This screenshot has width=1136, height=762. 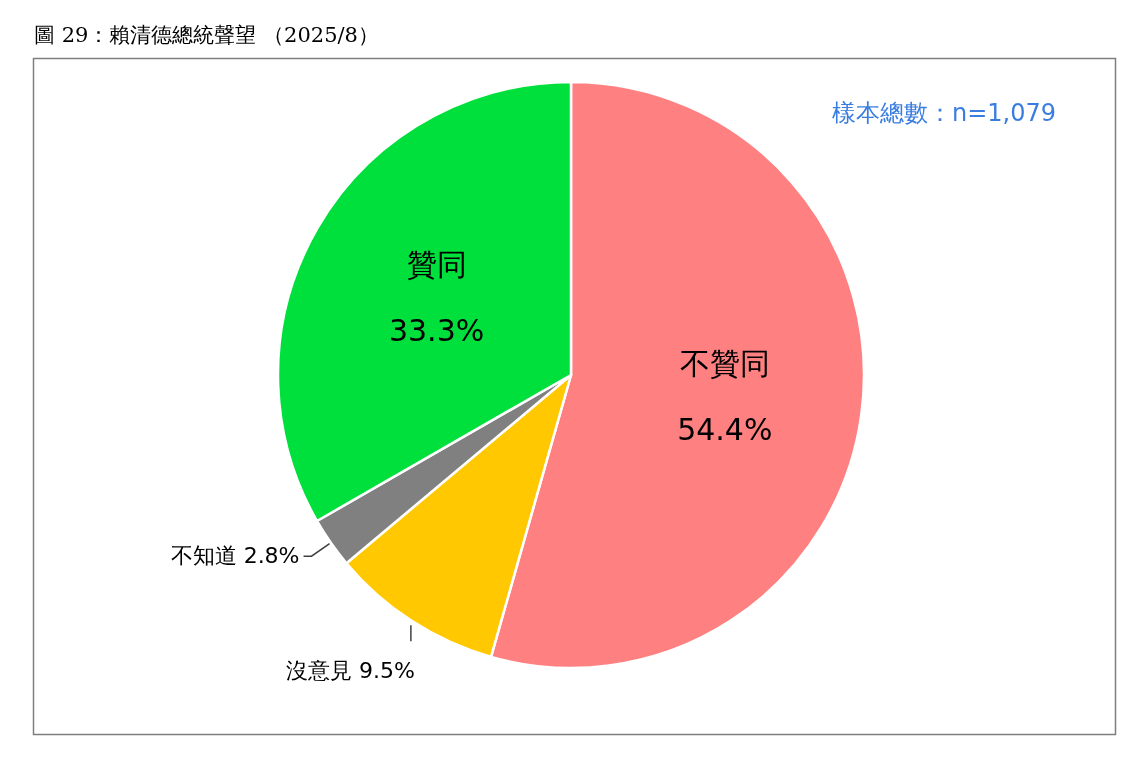 What do you see at coordinates (943, 113) in the screenshot?
I see `text: 樣本總數：n=1,079` at bounding box center [943, 113].